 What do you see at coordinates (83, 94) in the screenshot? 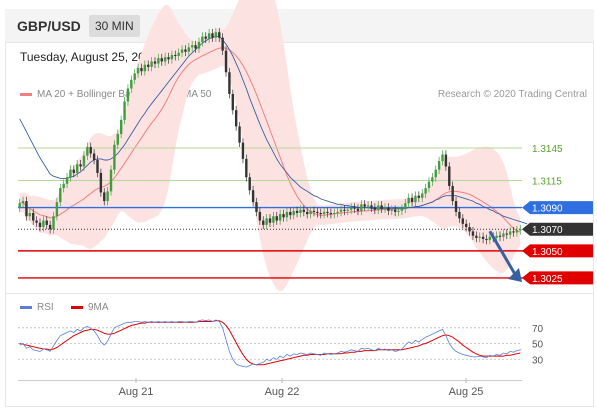
I see `legend-bollinger: MA 20 + Bollinger Bands` at bounding box center [83, 94].